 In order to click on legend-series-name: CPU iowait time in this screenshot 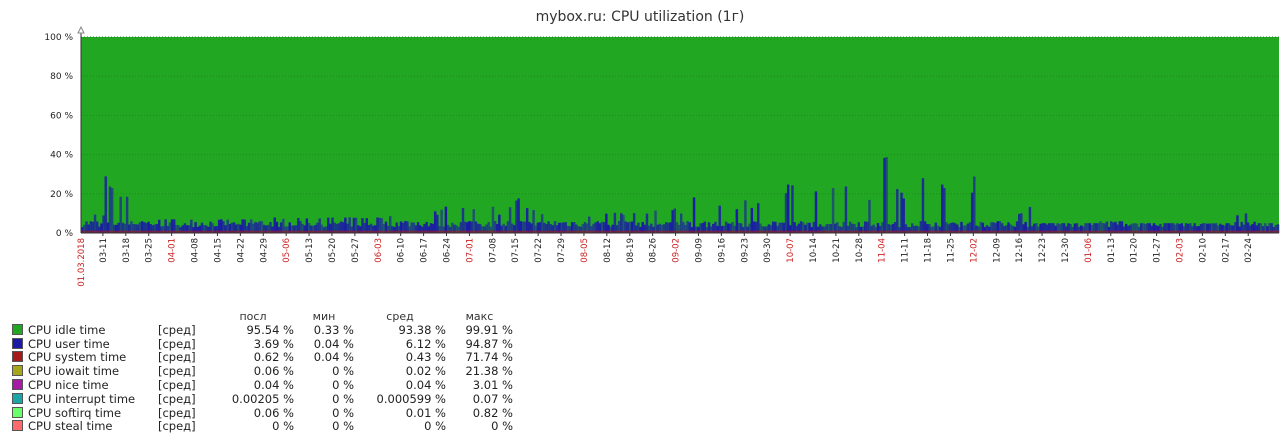, I will do `click(85, 371)`.